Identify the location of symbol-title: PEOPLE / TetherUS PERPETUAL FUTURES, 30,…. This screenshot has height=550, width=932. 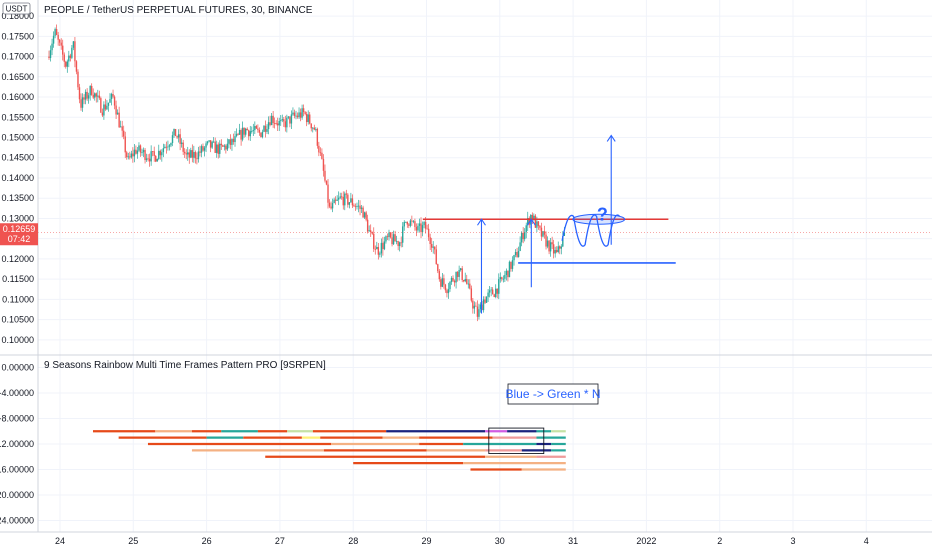
(178, 10).